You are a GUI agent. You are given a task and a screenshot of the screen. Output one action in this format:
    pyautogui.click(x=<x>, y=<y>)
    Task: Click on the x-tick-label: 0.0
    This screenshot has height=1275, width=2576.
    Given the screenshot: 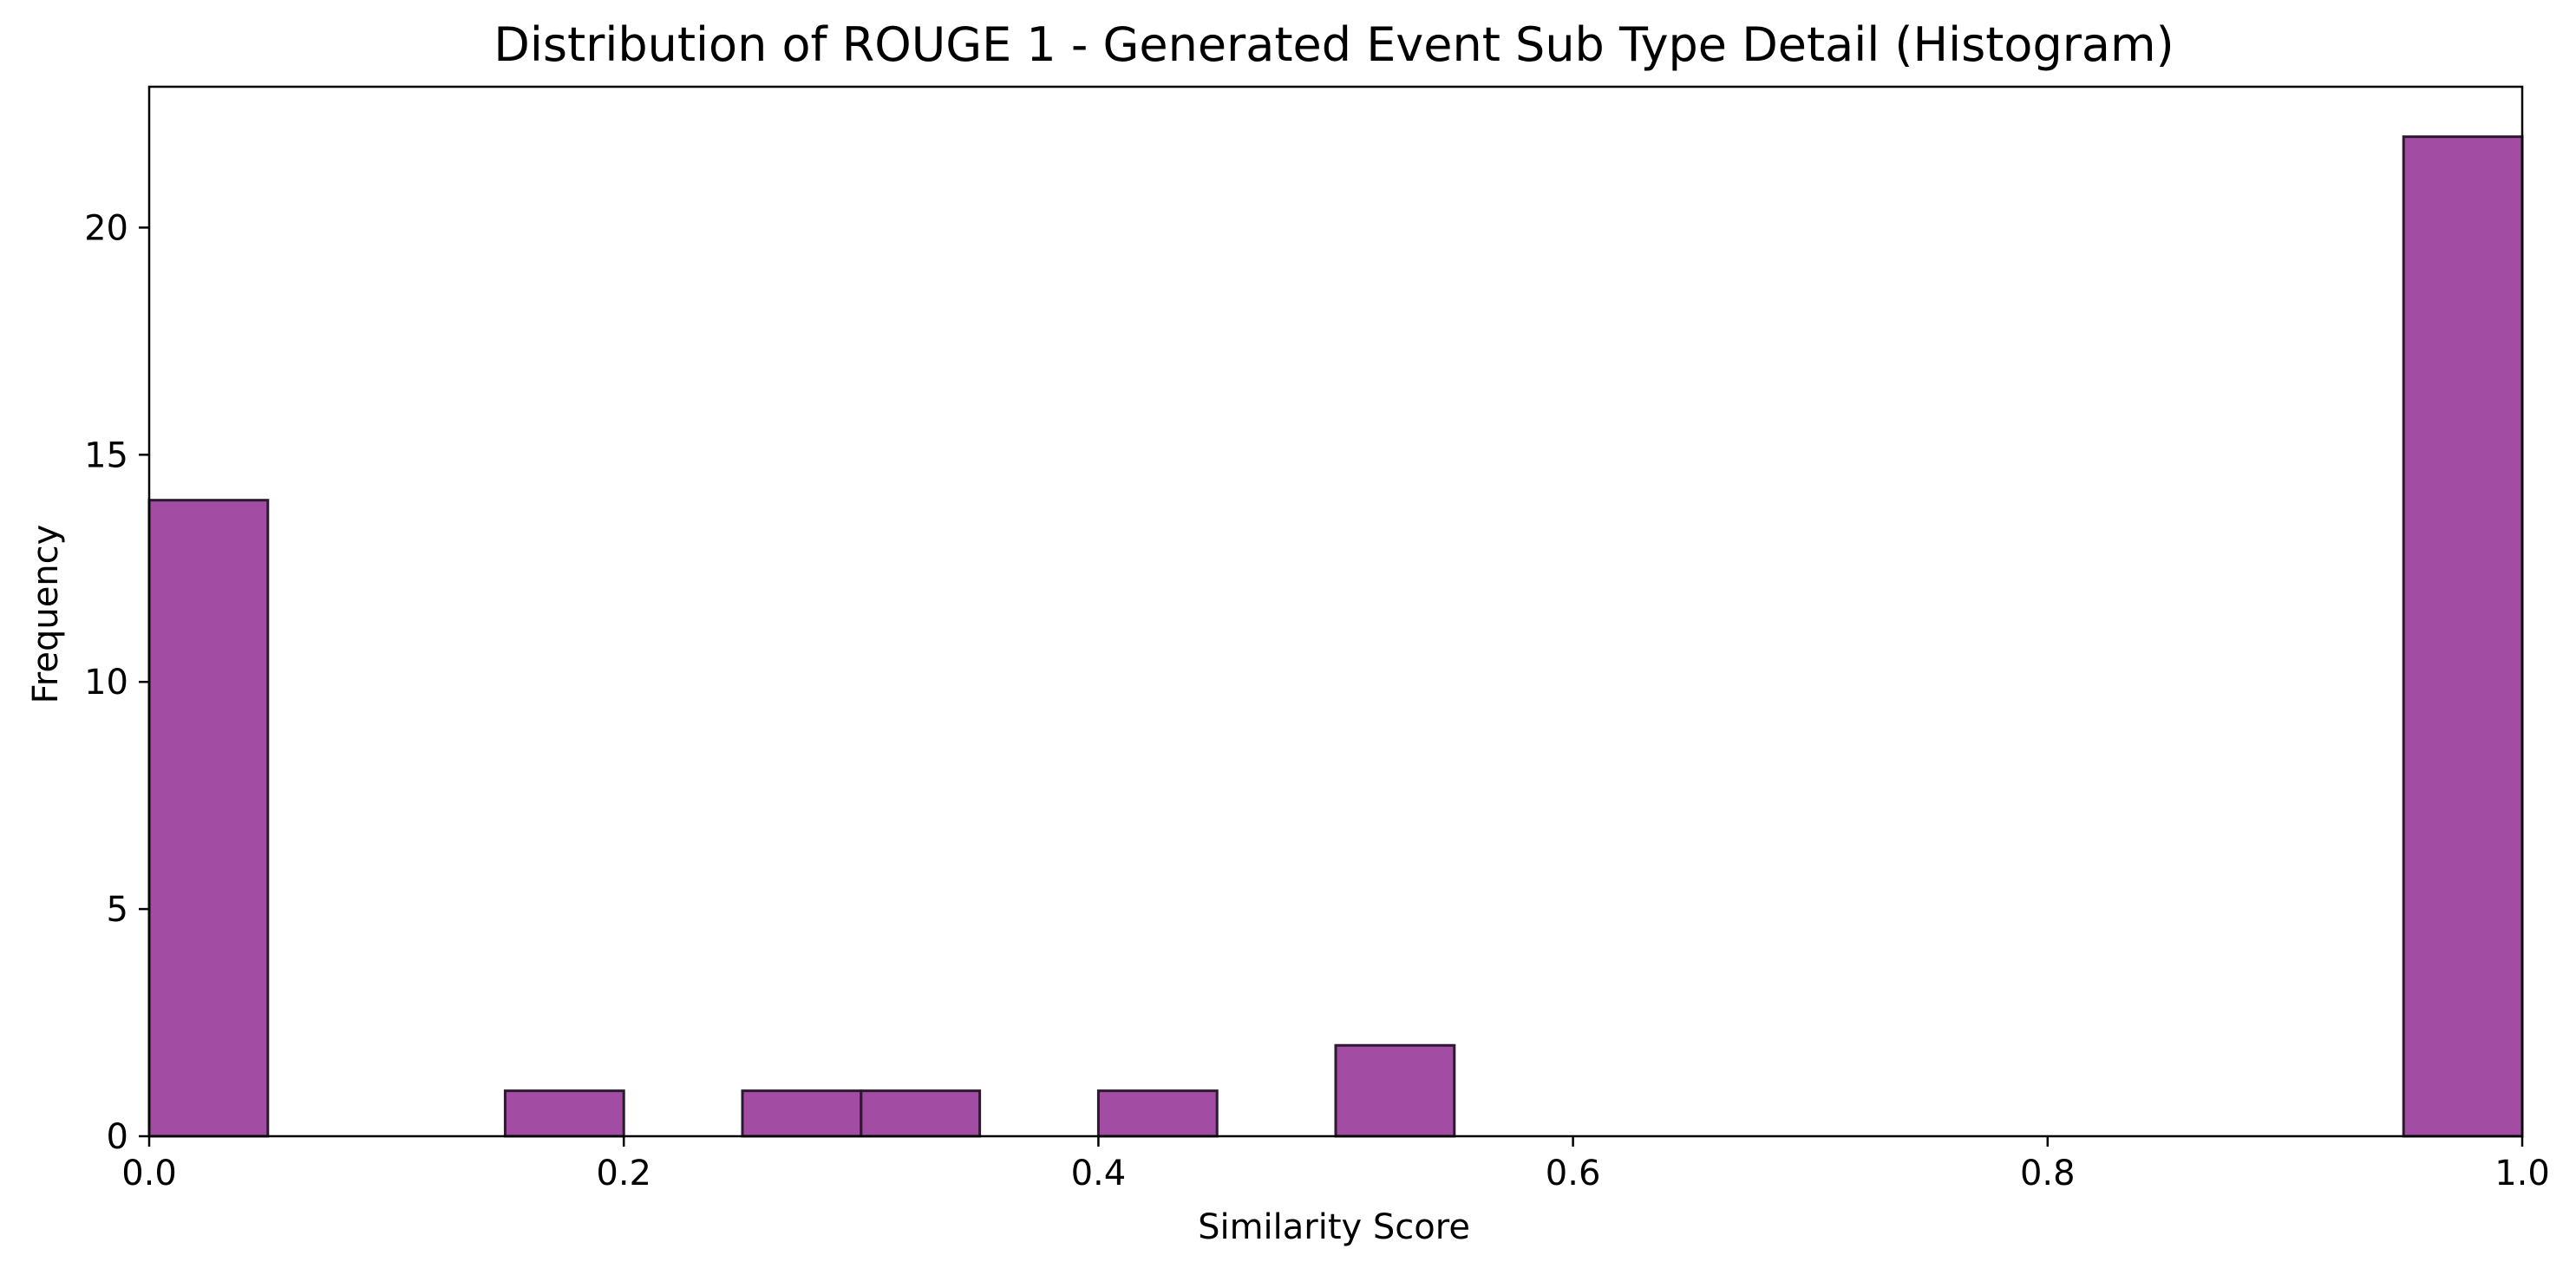 What is the action you would take?
    pyautogui.click(x=149, y=1173)
    